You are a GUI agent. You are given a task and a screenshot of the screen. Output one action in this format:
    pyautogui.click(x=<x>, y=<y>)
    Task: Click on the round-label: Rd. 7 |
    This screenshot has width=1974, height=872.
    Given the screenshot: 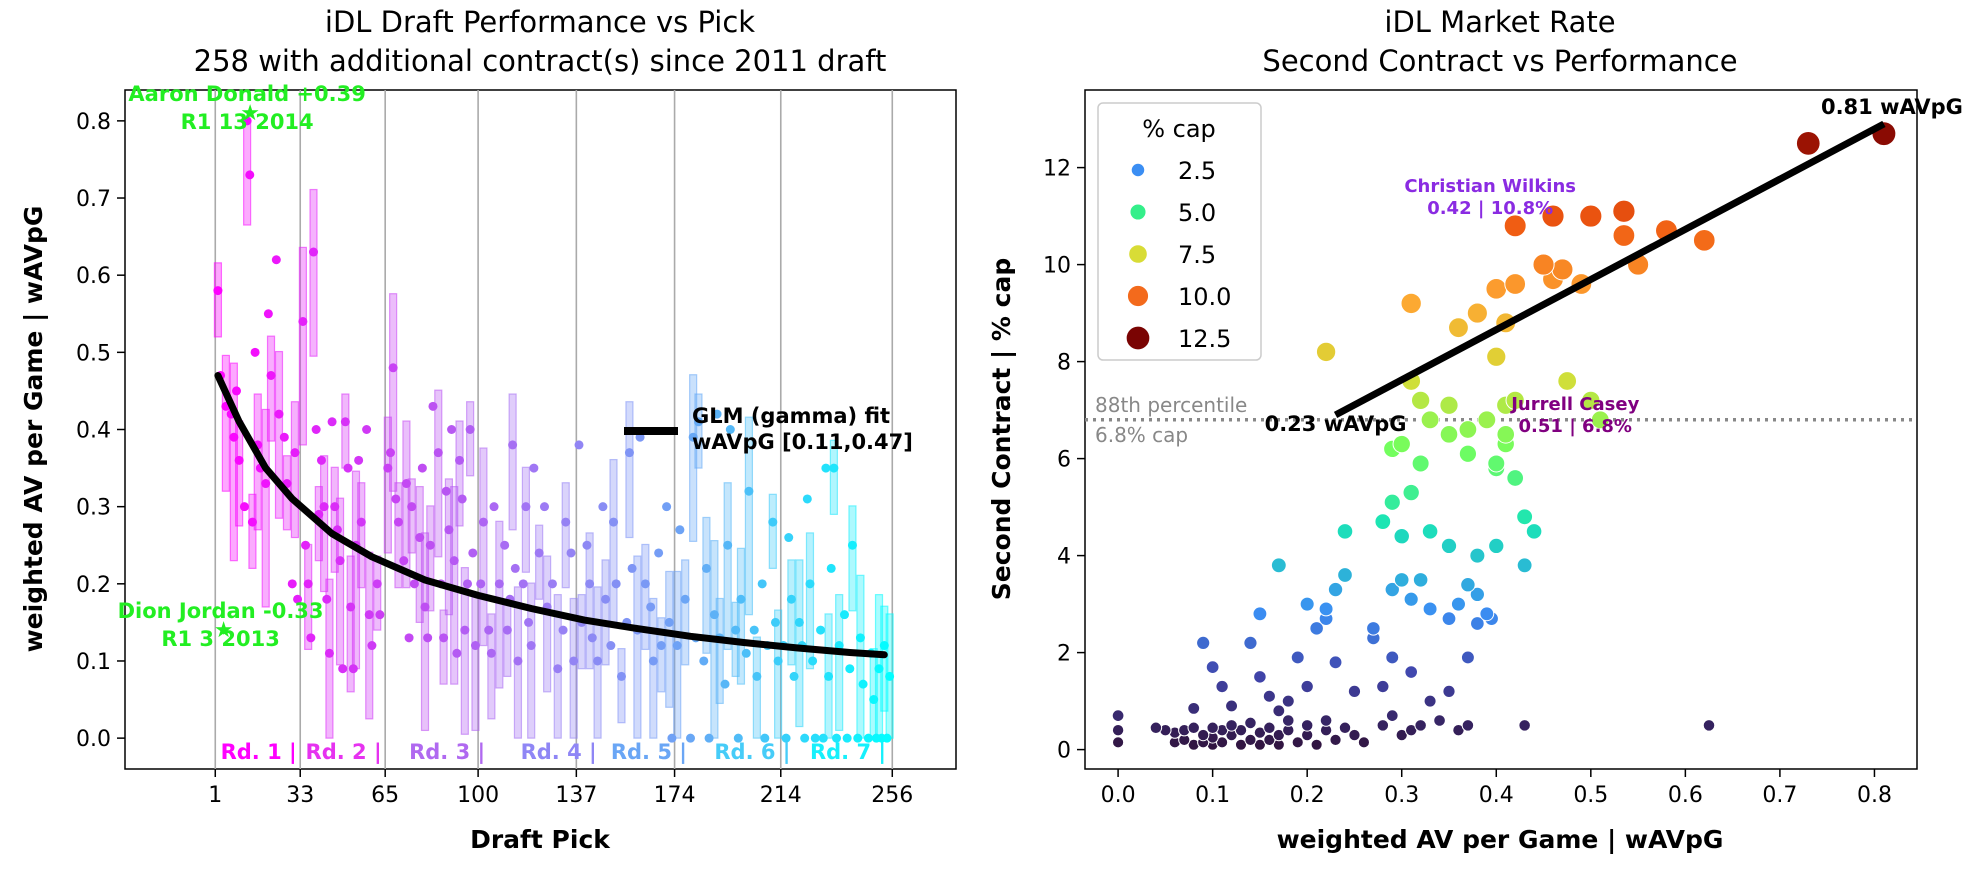 What is the action you would take?
    pyautogui.click(x=848, y=752)
    